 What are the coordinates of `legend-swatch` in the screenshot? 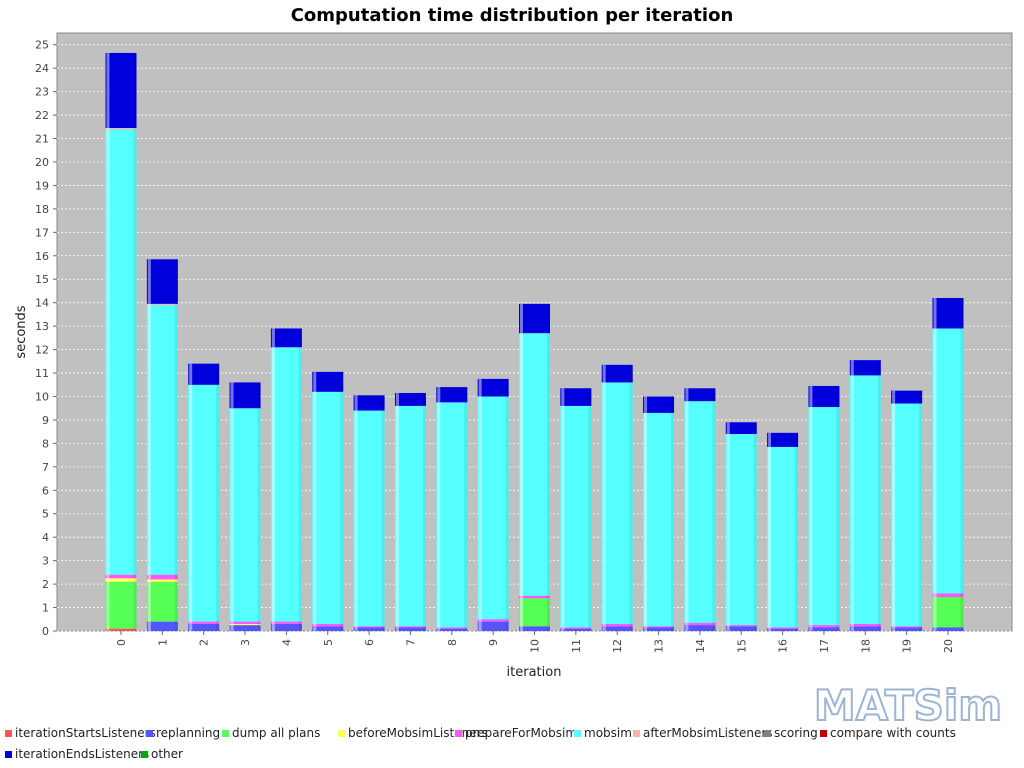 It's located at (149, 733).